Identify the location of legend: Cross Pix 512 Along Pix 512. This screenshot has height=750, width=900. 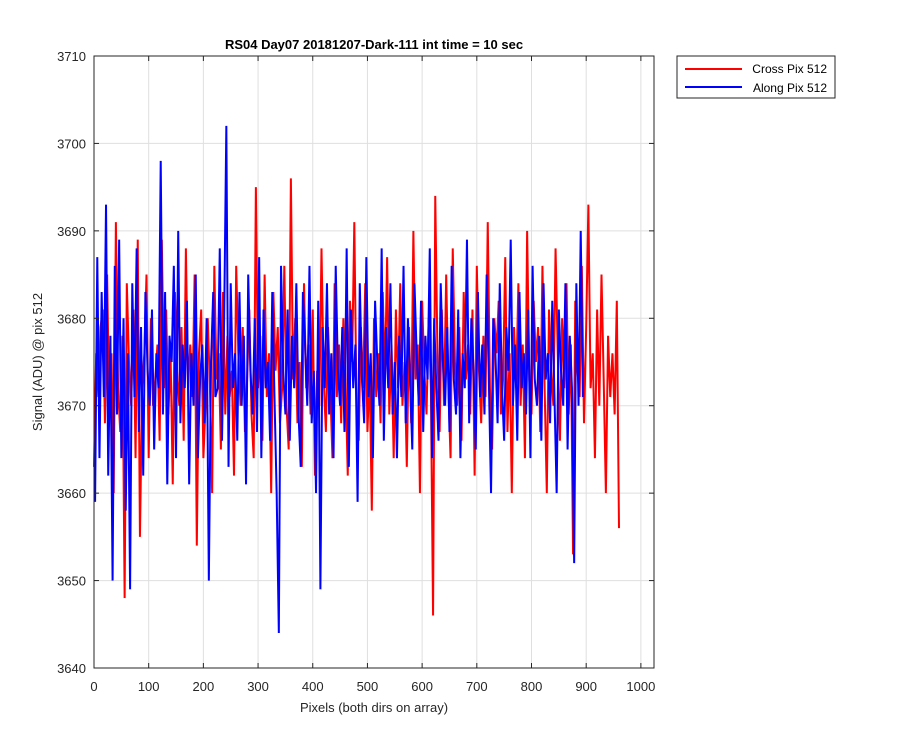
(756, 77).